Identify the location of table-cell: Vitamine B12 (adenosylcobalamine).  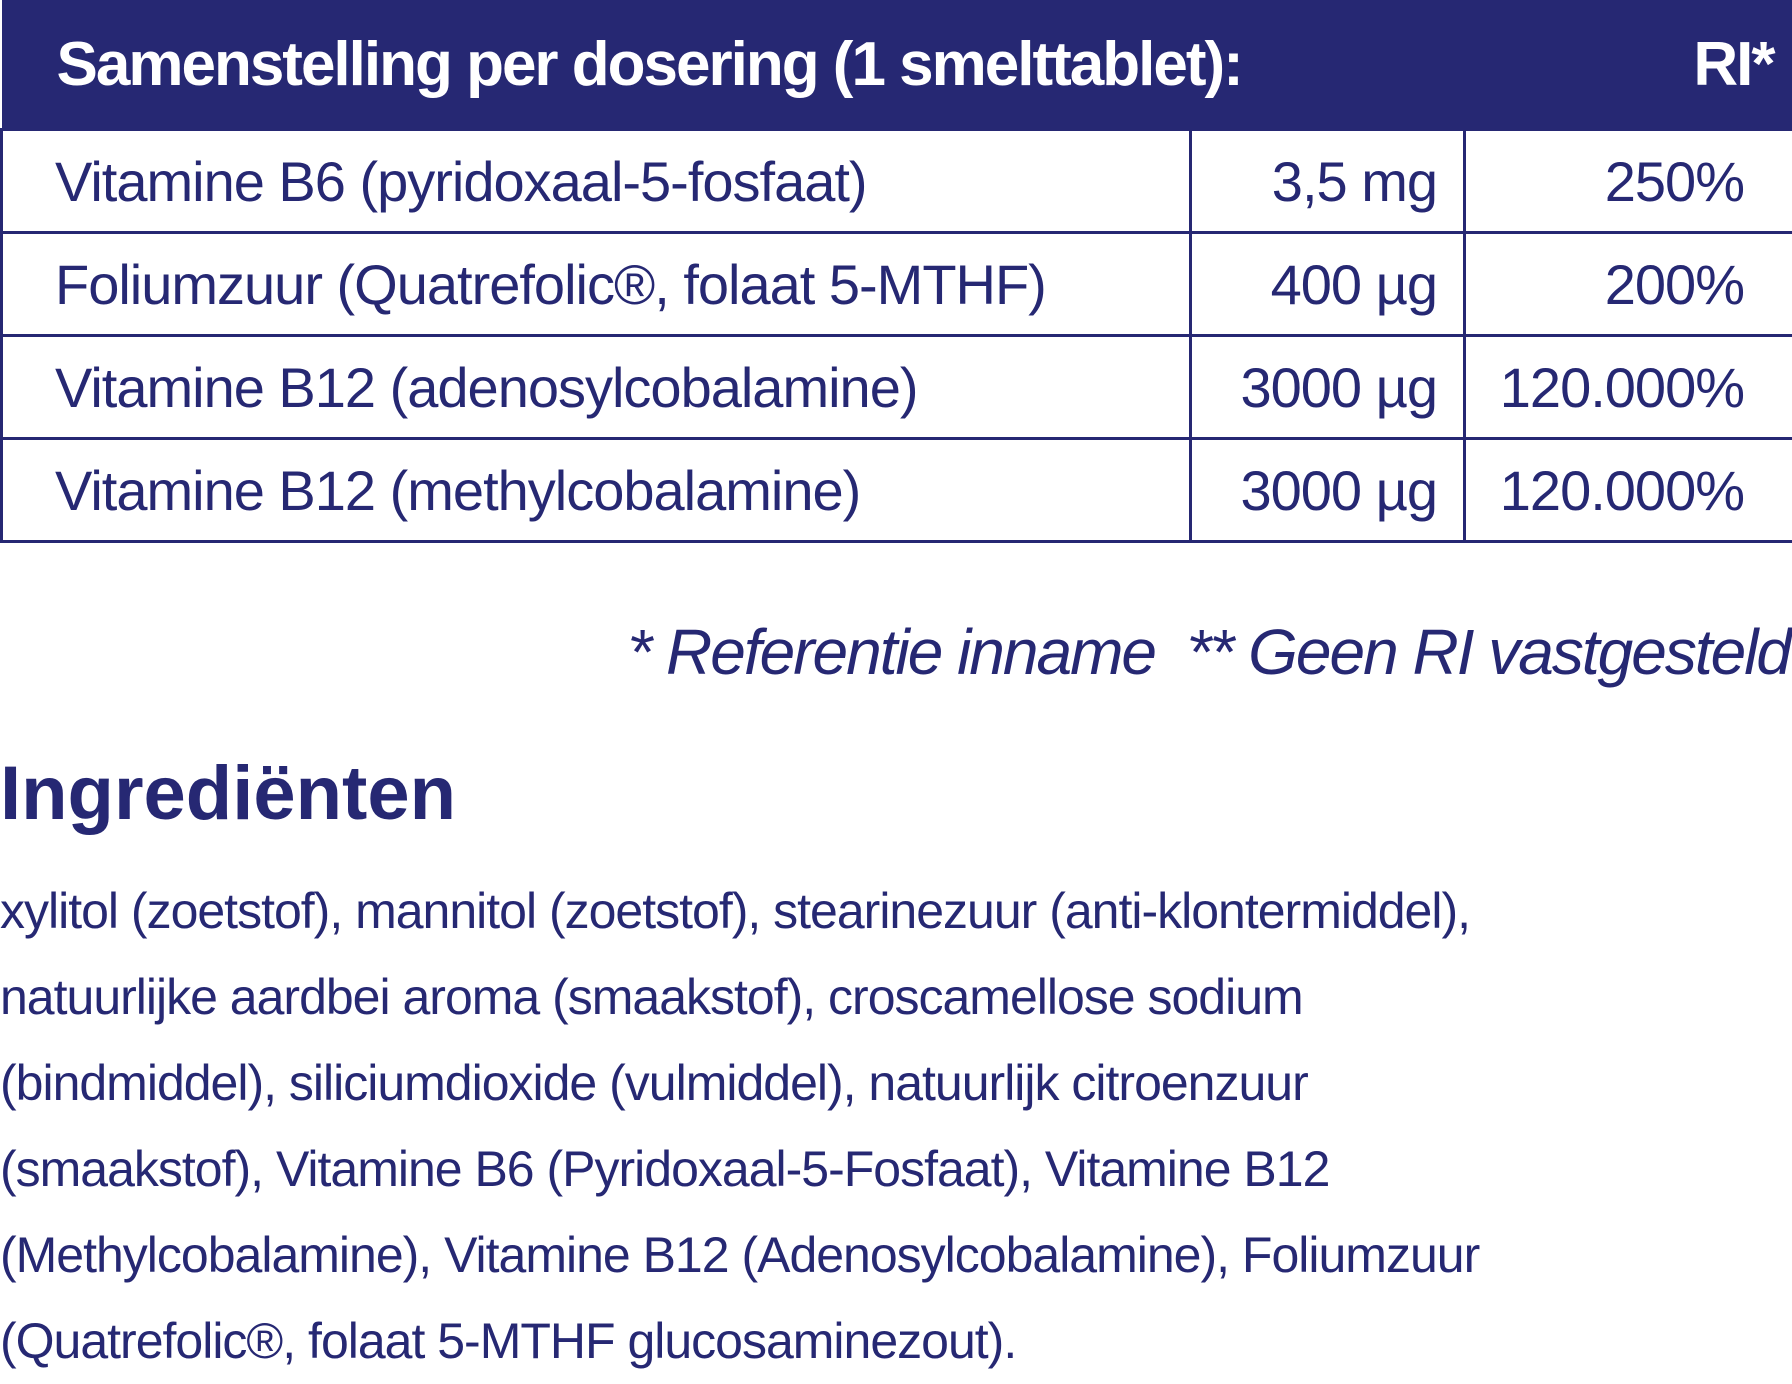
(596, 387).